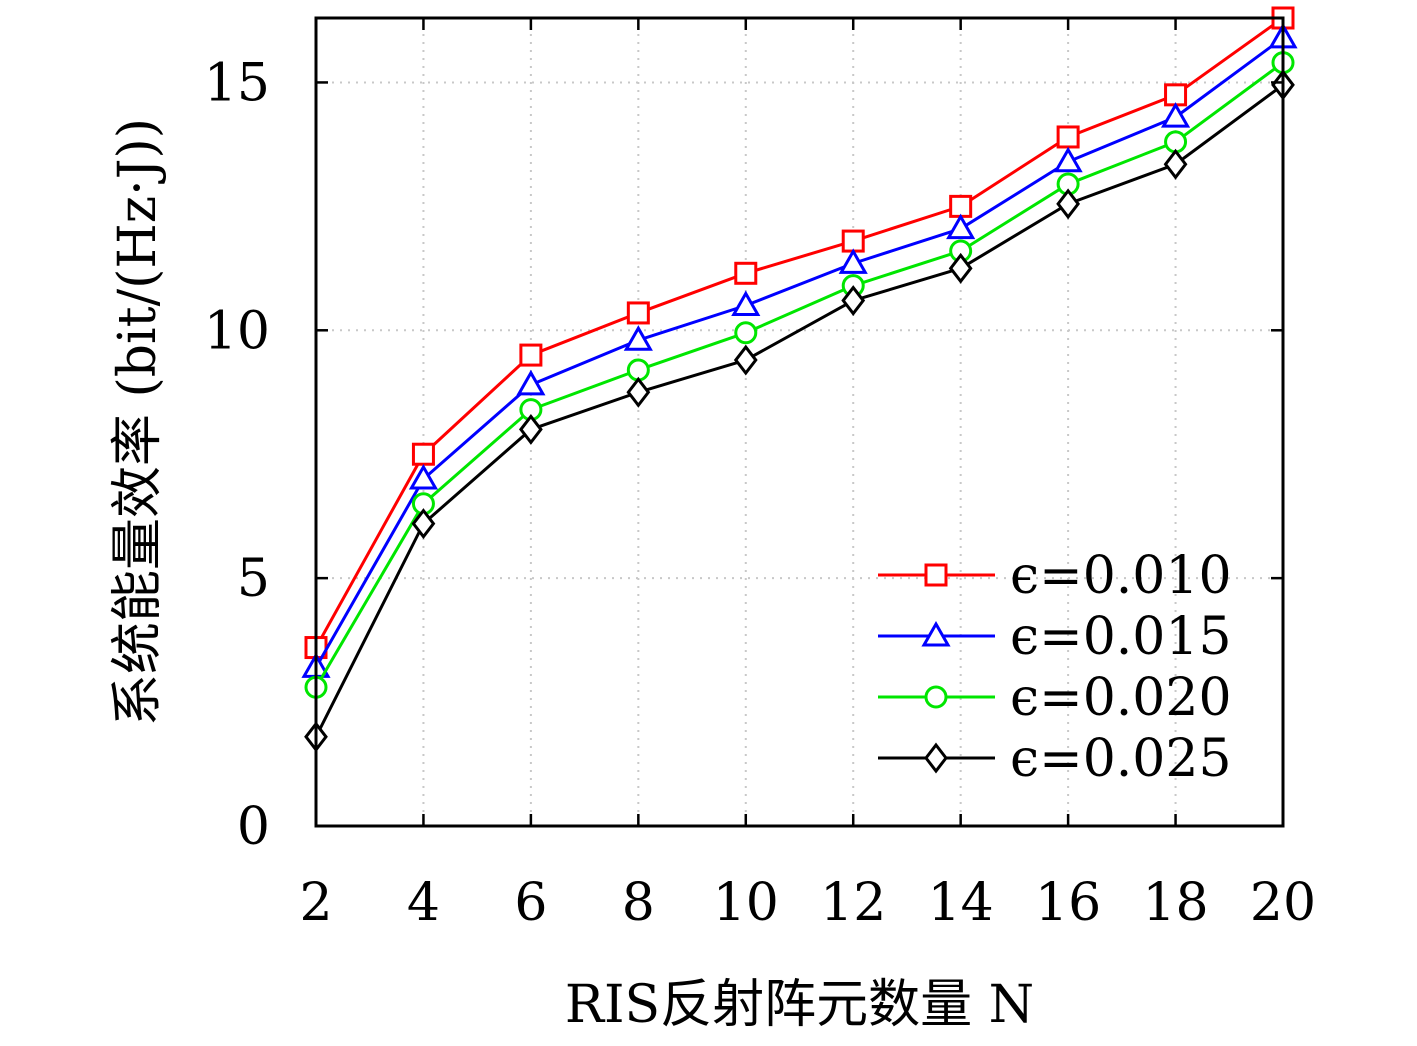 The height and width of the screenshot is (1046, 1417). Describe the element at coordinates (1121, 576) in the screenshot. I see `legend-label: ϵ=0.010` at that location.